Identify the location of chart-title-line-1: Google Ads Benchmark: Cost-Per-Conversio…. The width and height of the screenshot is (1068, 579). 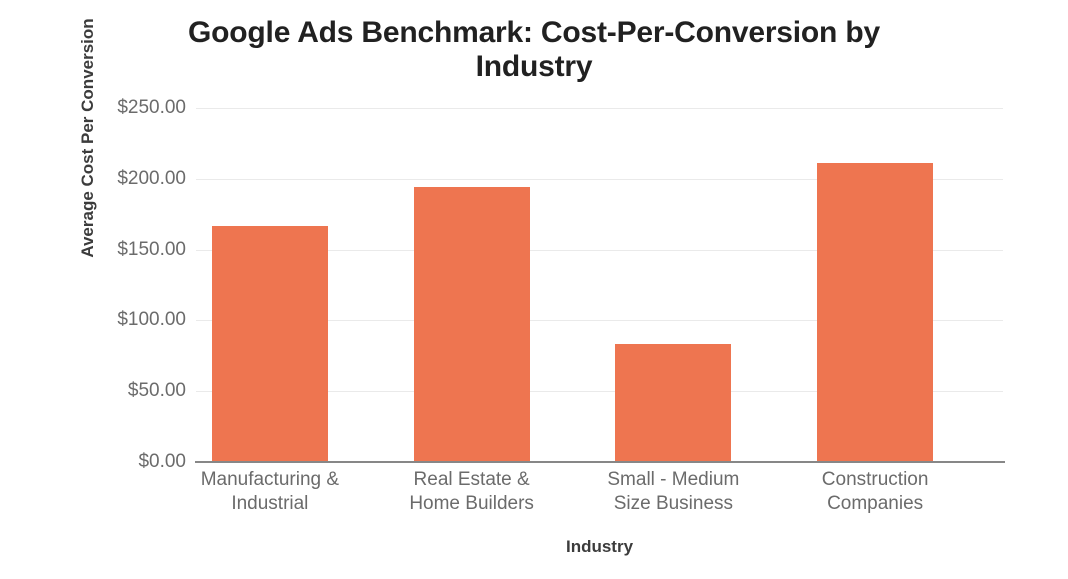
(534, 32).